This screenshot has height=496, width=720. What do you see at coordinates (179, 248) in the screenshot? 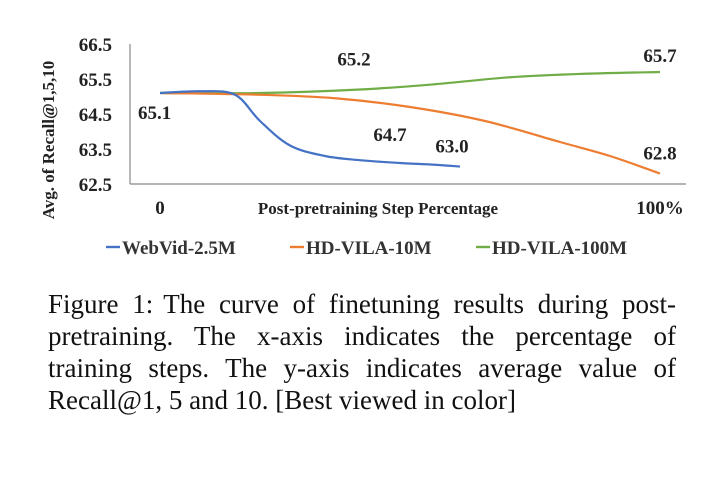
I see `legend-label: WebVid-2.5M` at bounding box center [179, 248].